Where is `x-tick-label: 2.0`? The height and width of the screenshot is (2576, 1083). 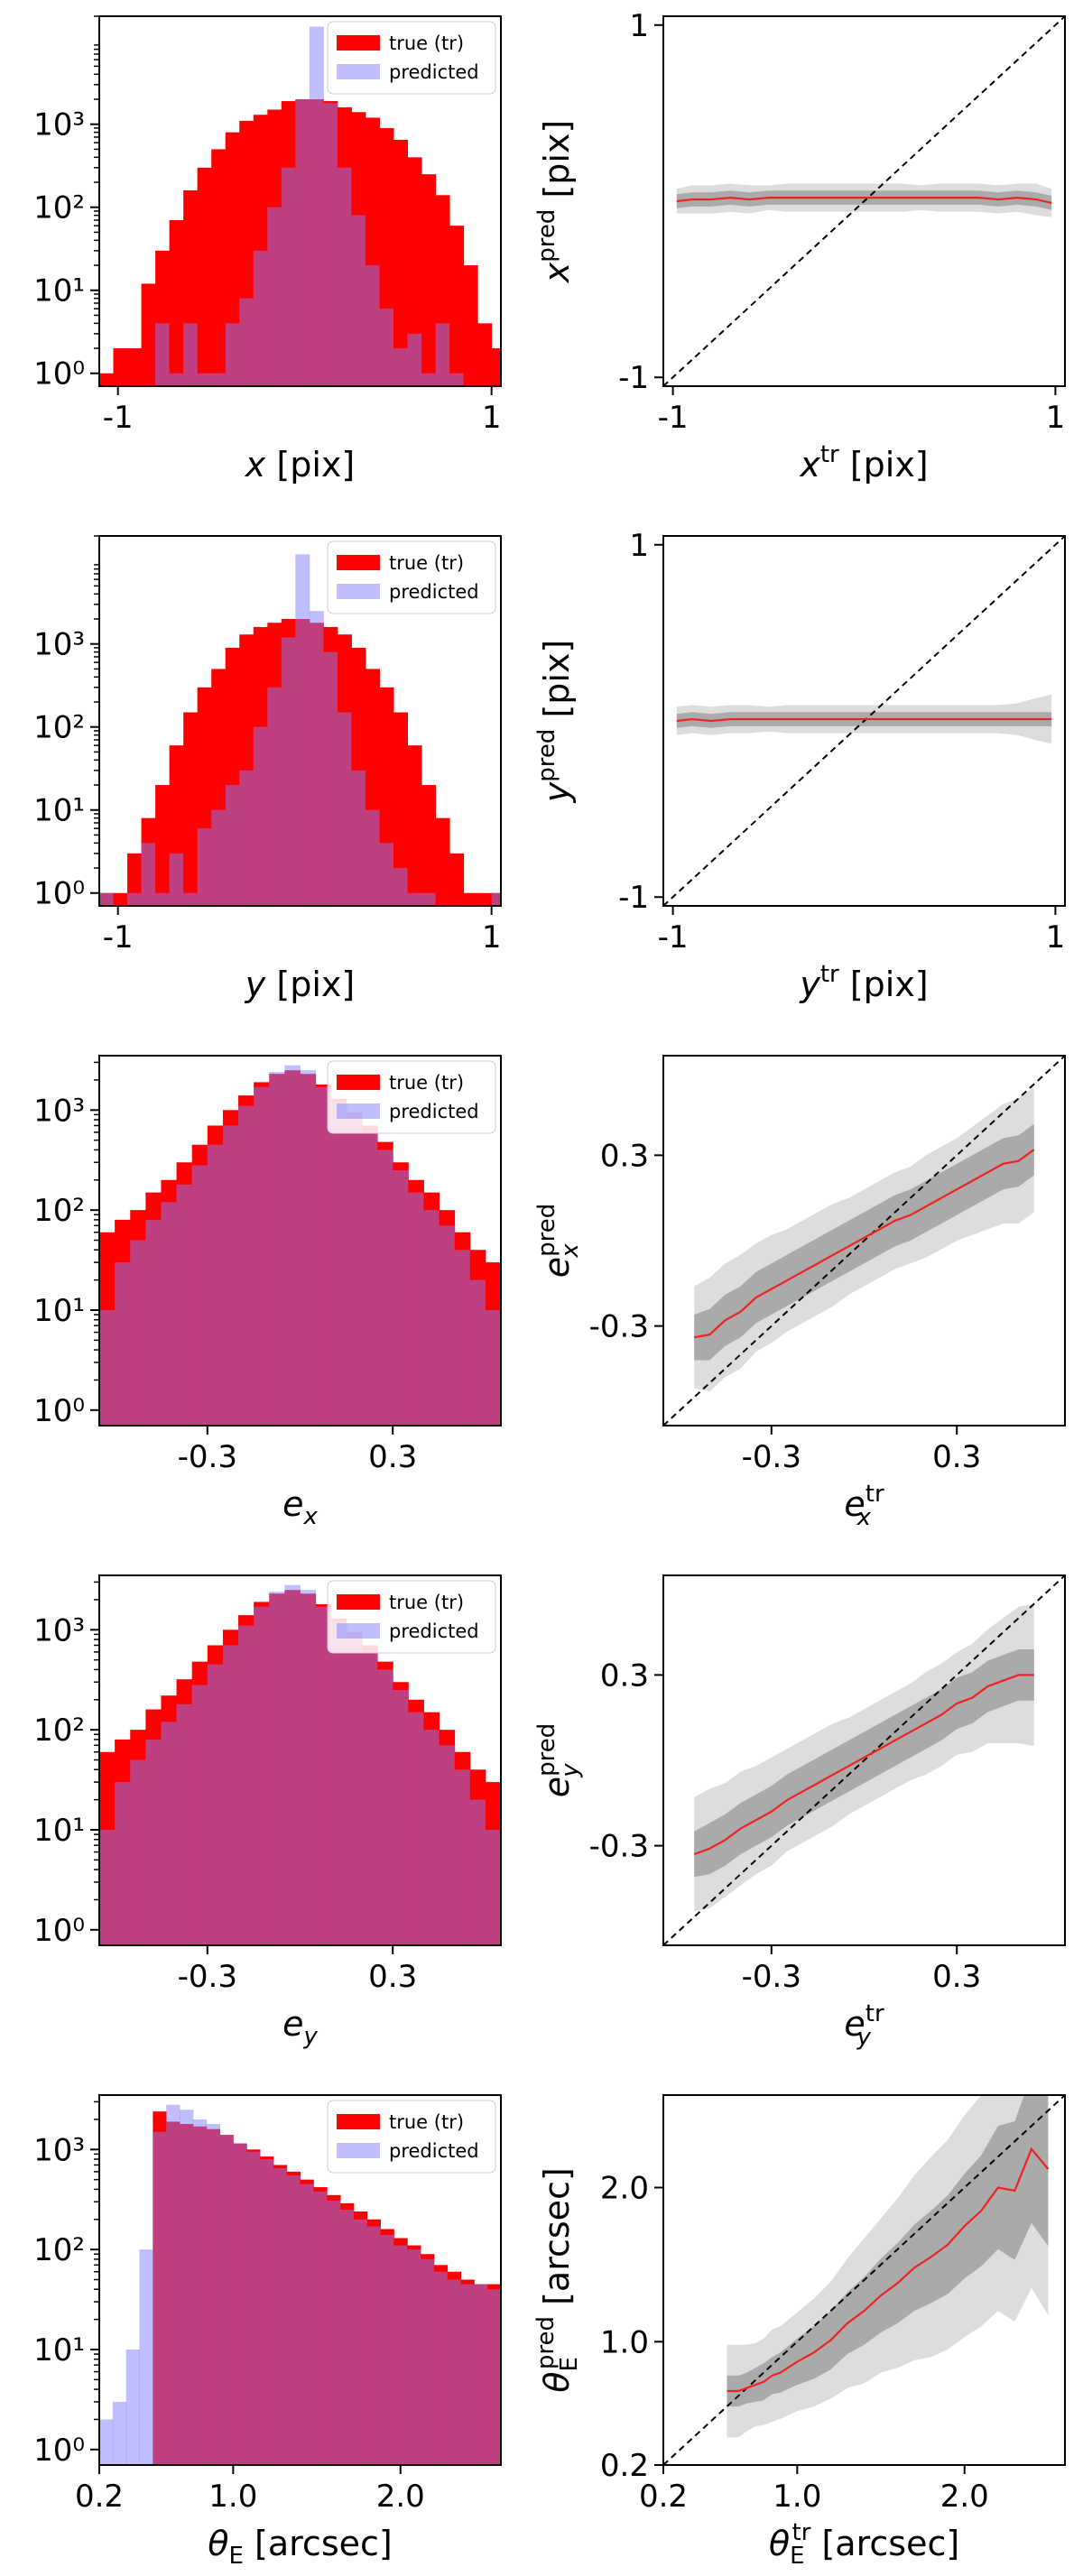 x-tick-label: 2.0 is located at coordinates (400, 2497).